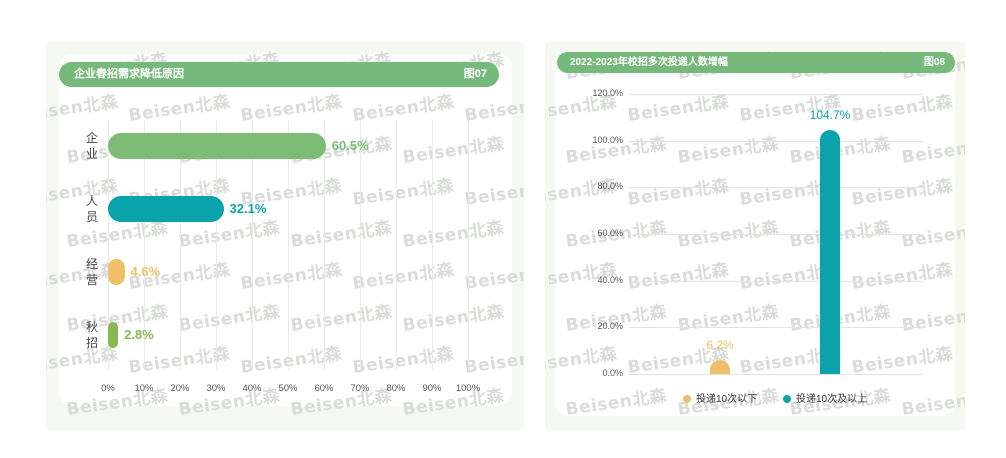  I want to click on category-label: 秋招, so click(91, 335).